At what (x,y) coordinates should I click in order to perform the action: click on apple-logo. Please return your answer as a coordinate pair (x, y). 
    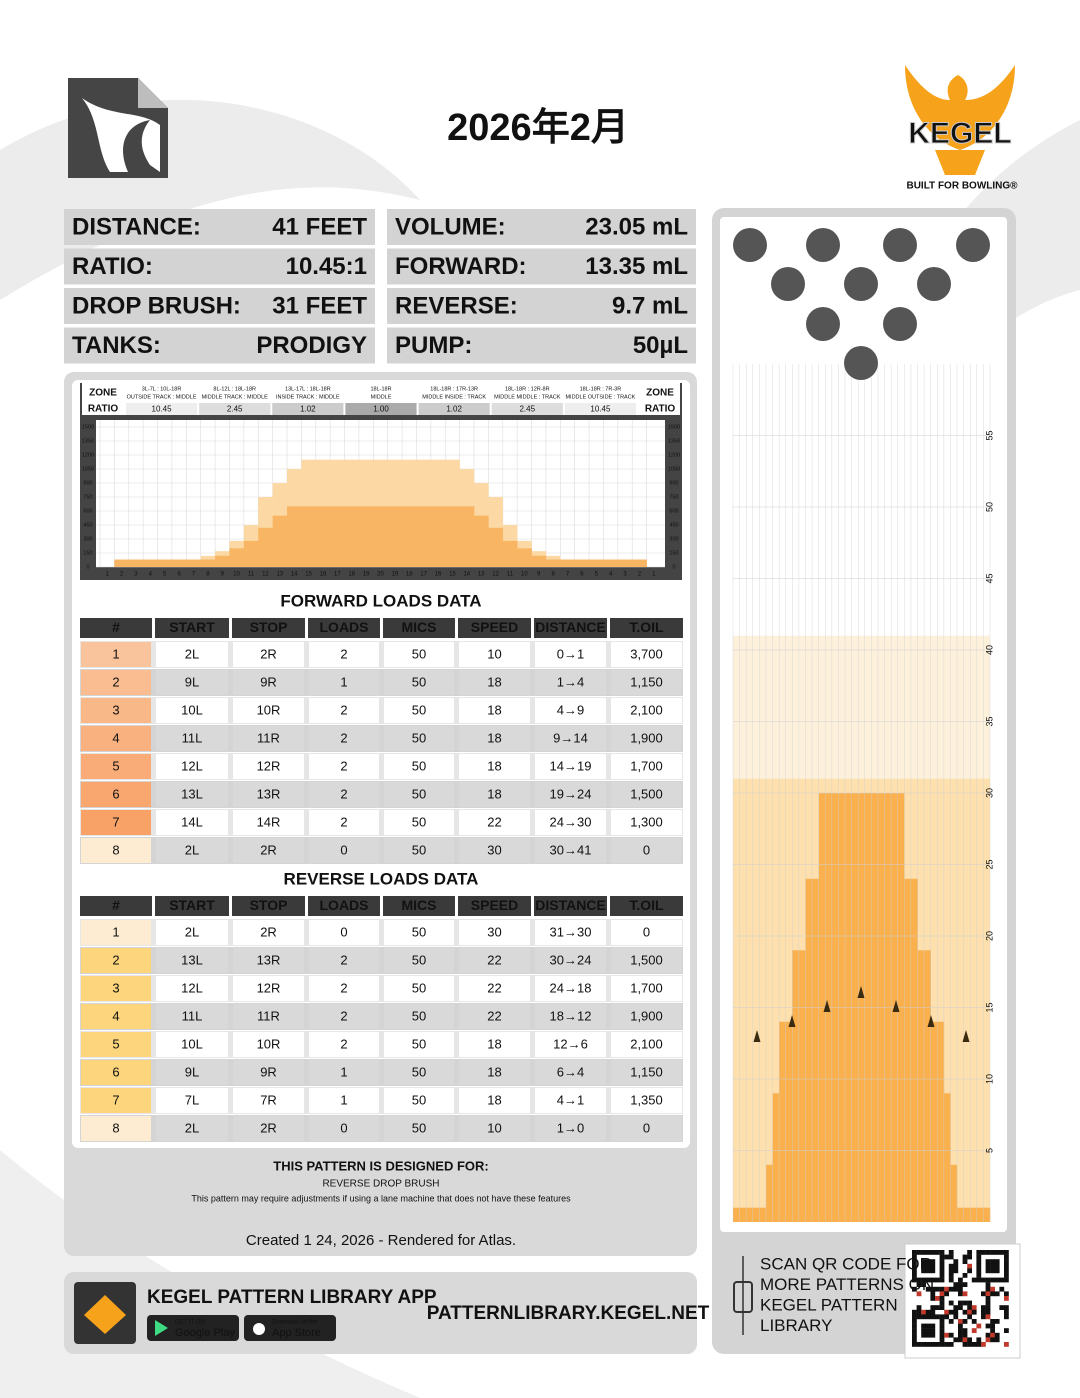
    Looking at the image, I should click on (259, 1329).